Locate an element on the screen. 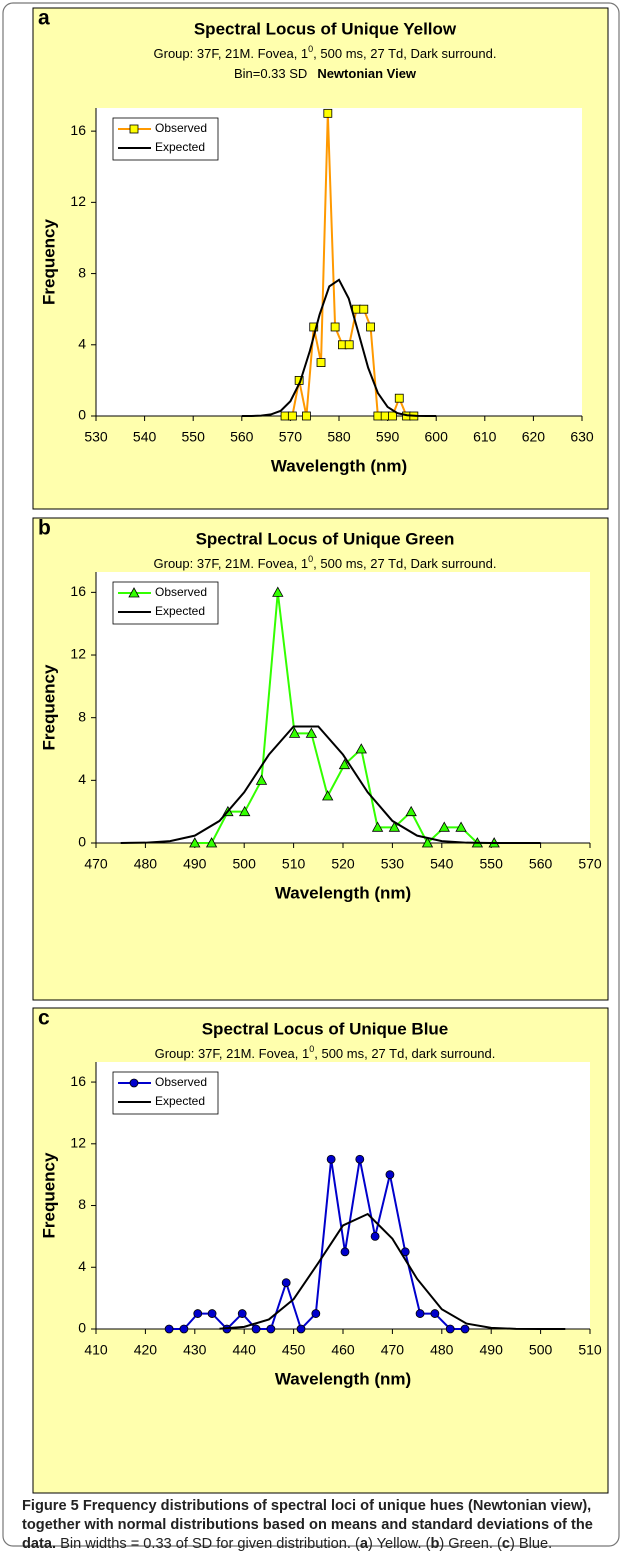 This screenshot has height=1554, width=622. x-tick-label: 600 is located at coordinates (437, 437).